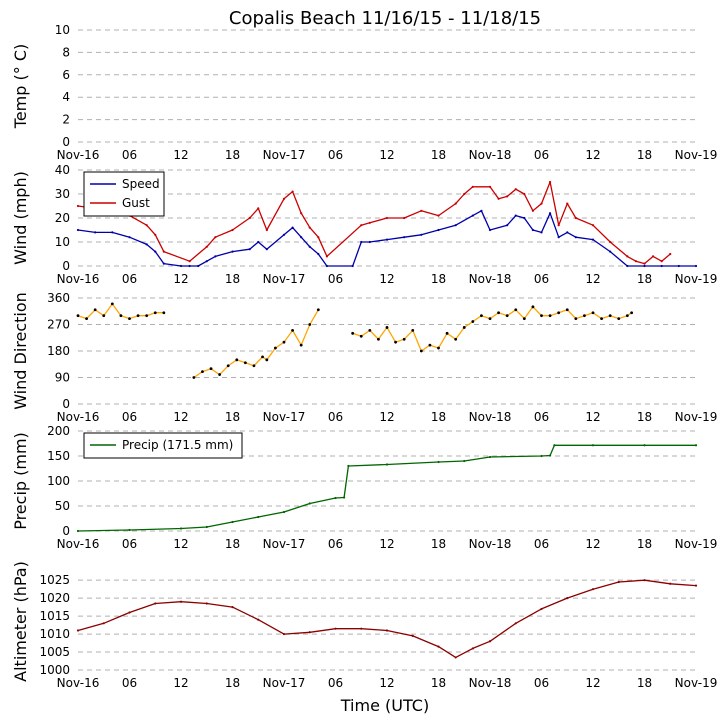  Describe the element at coordinates (62, 218) in the screenshot. I see `y-tick-label: 20` at that location.